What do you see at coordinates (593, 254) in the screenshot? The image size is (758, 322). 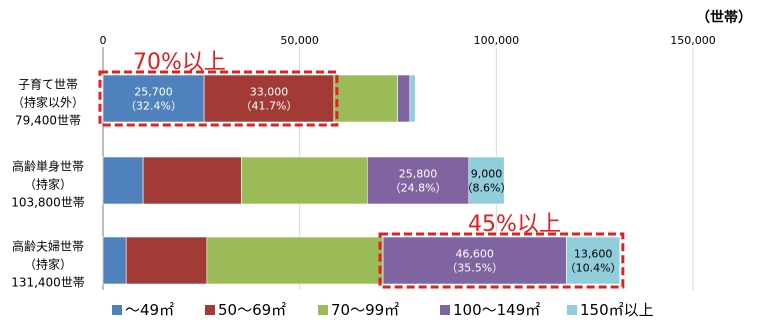 I see `data-label-value: 13,600` at bounding box center [593, 254].